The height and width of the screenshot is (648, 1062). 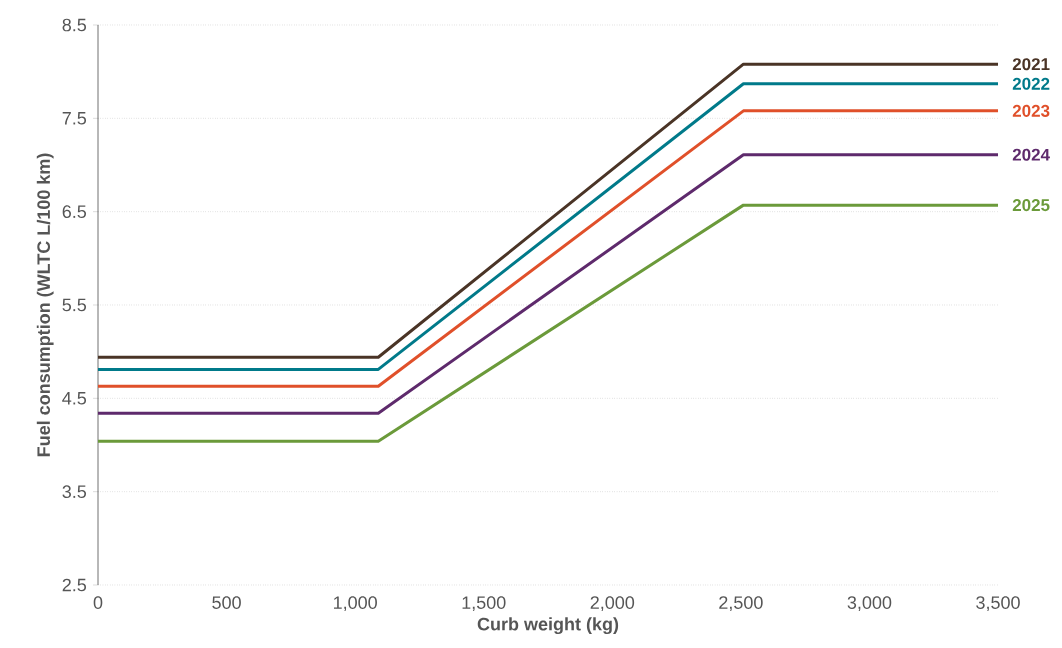 What do you see at coordinates (74, 25) in the screenshot?
I see `y-tick-label: 8.5` at bounding box center [74, 25].